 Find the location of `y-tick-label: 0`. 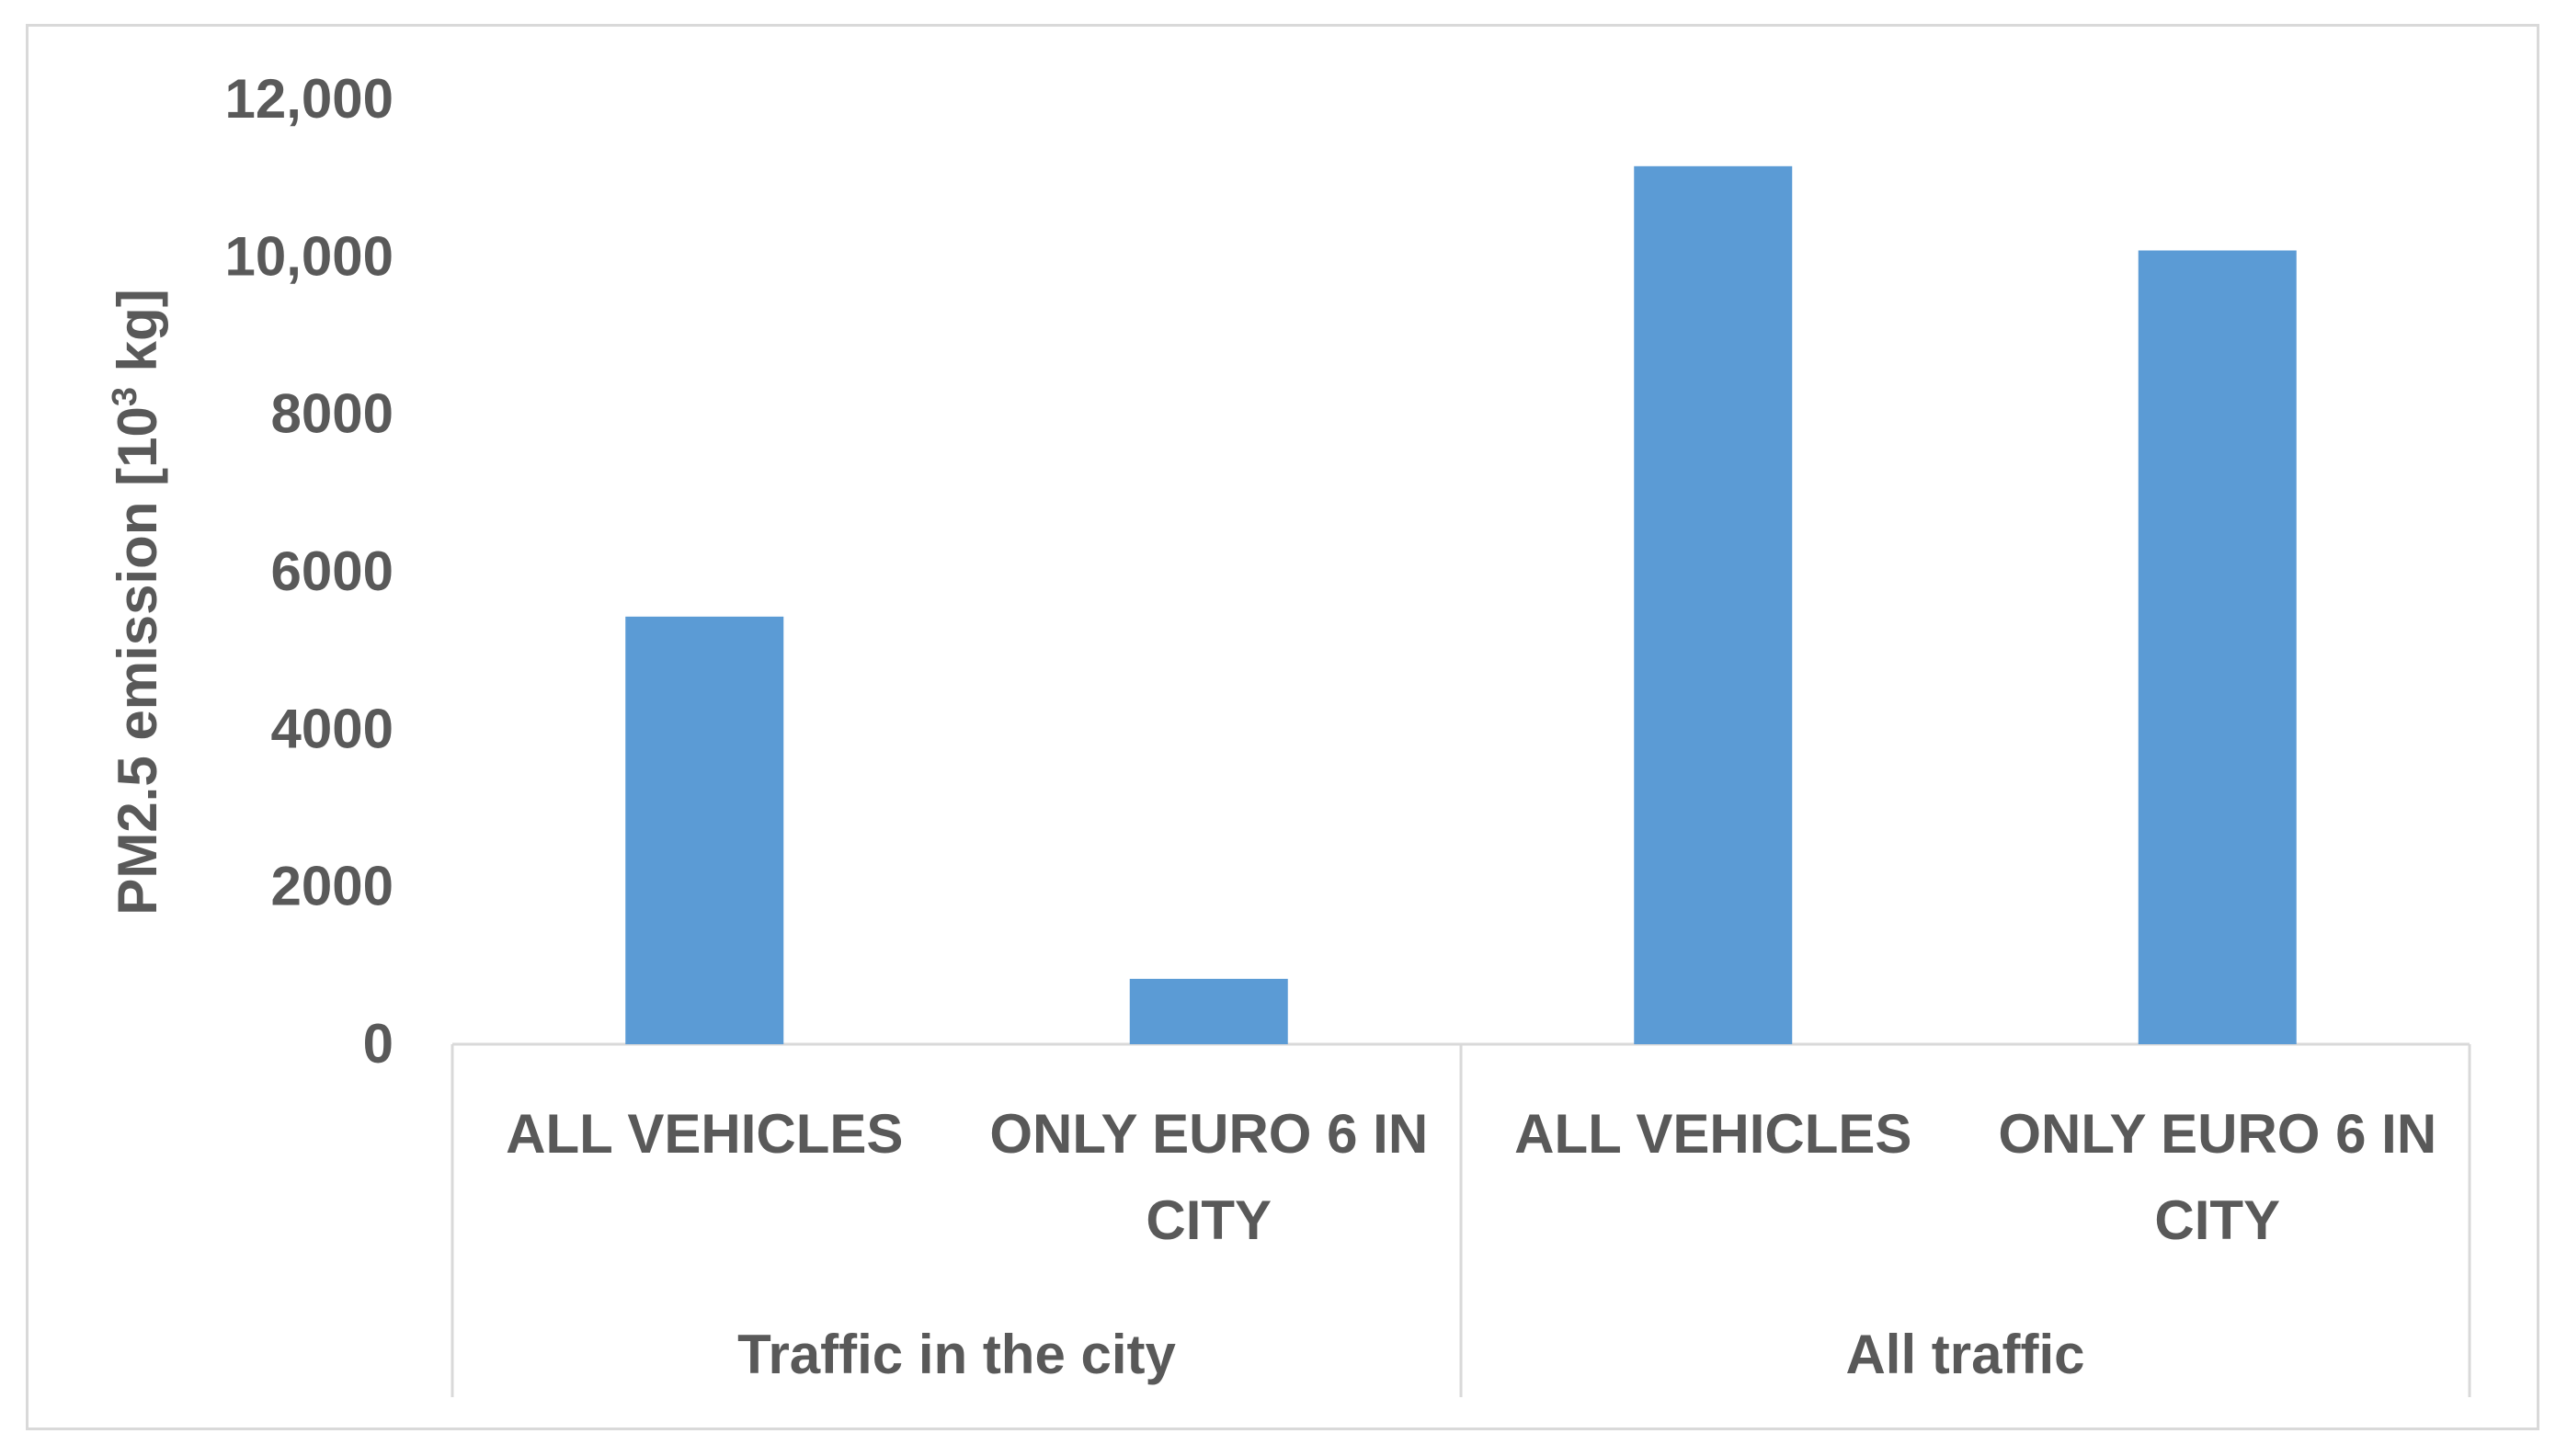

y-tick-label: 0 is located at coordinates (378, 1044).